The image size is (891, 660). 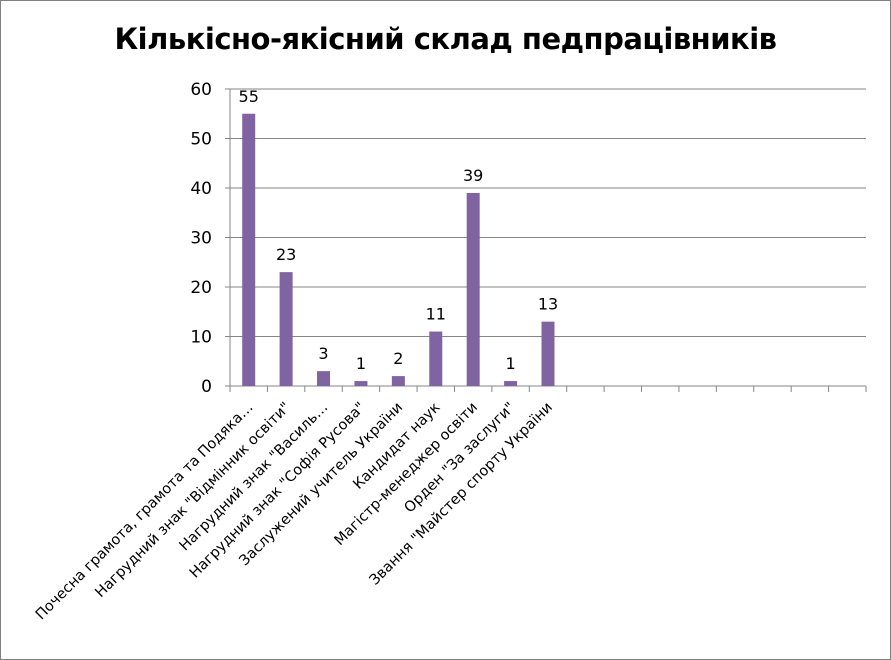 What do you see at coordinates (286, 254) in the screenshot?
I see `data-label: 23` at bounding box center [286, 254].